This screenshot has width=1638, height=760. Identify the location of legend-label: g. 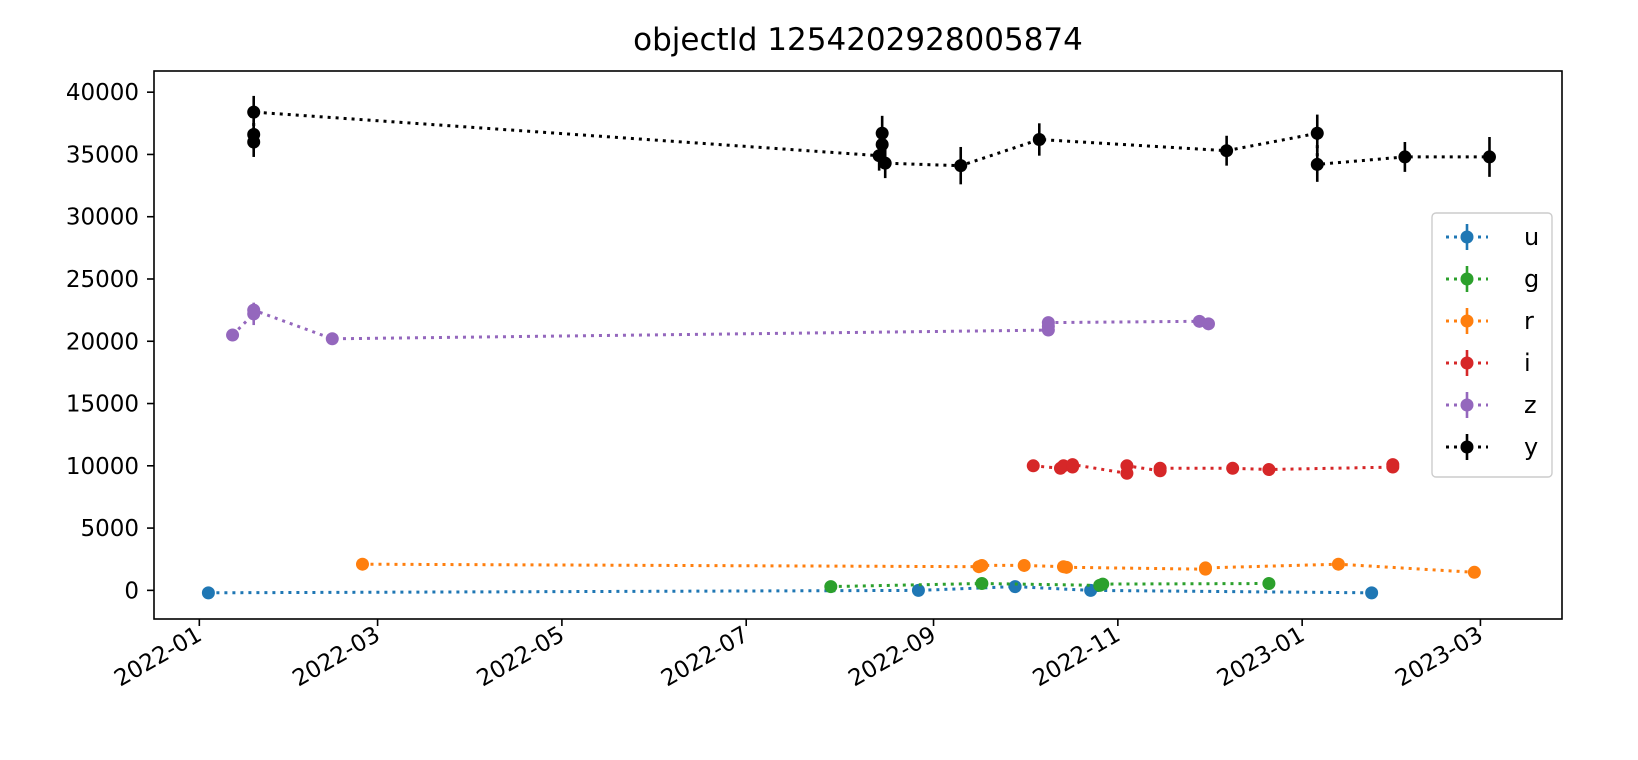
(1531, 279).